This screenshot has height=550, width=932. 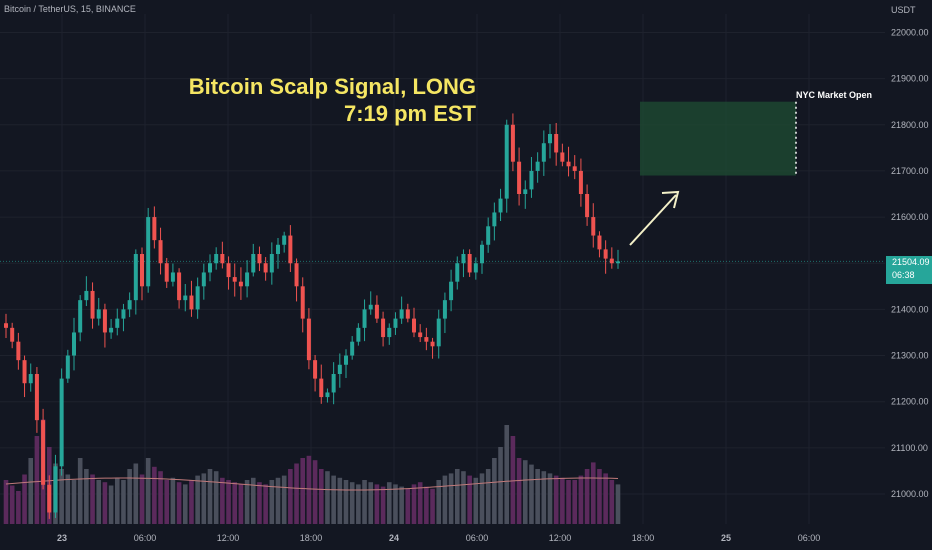 What do you see at coordinates (910, 125) in the screenshot?
I see `y-tick-label: 21800.00` at bounding box center [910, 125].